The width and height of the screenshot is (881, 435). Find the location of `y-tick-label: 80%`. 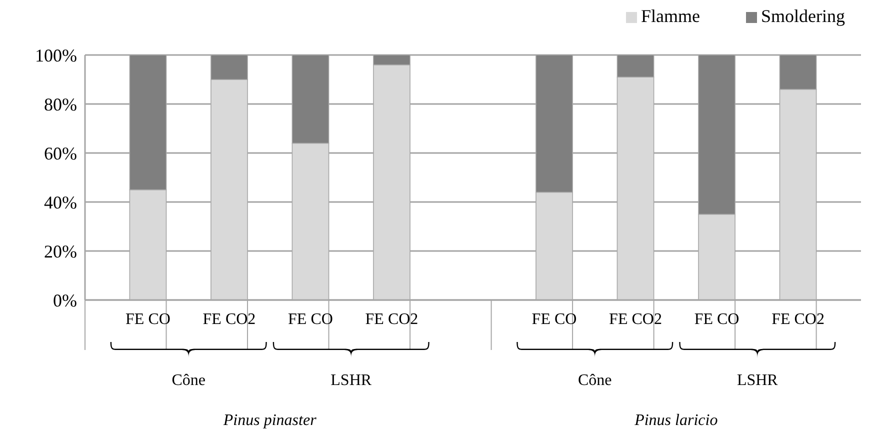

y-tick-label: 80% is located at coordinates (60, 104).